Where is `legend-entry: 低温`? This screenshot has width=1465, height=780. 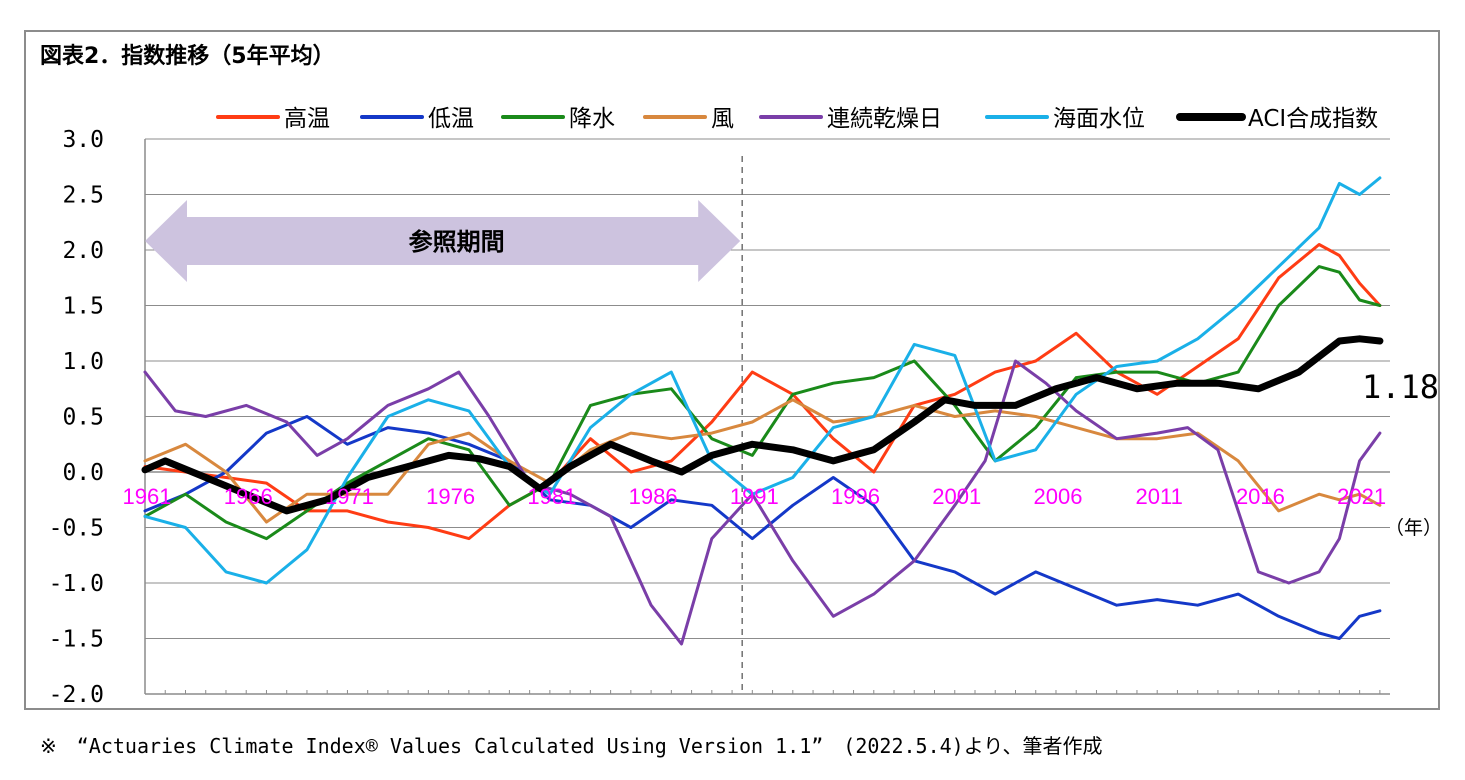
legend-entry: 低温 is located at coordinates (451, 119).